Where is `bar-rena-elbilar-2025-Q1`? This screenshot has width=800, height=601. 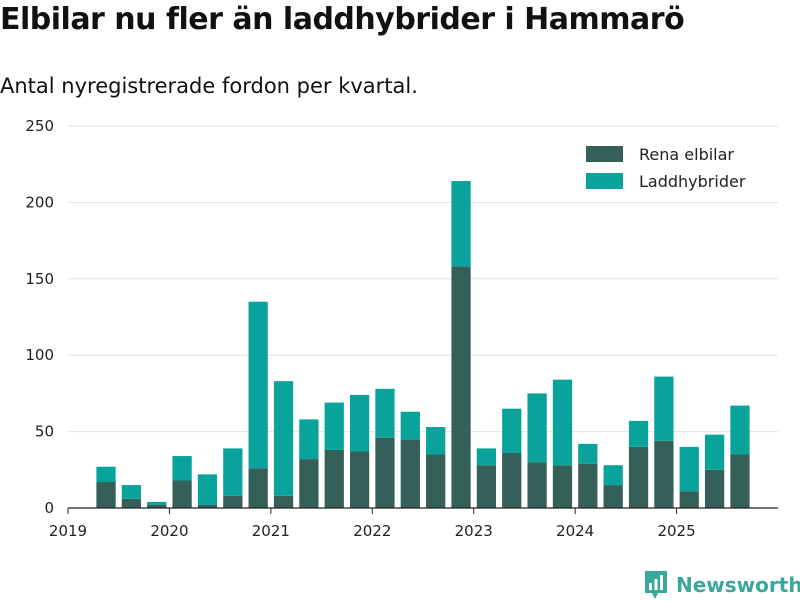
bar-rena-elbilar-2025-Q1 is located at coordinates (689, 499).